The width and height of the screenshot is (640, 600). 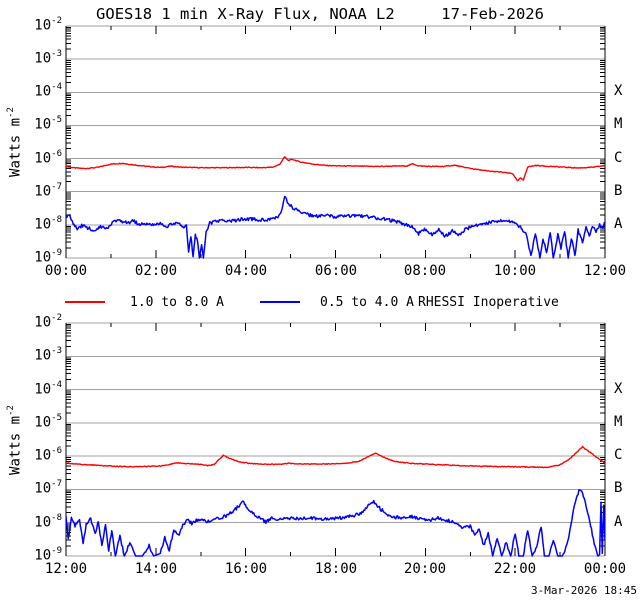 I want to click on x-axis-tick-label: 10:00, so click(x=515, y=271).